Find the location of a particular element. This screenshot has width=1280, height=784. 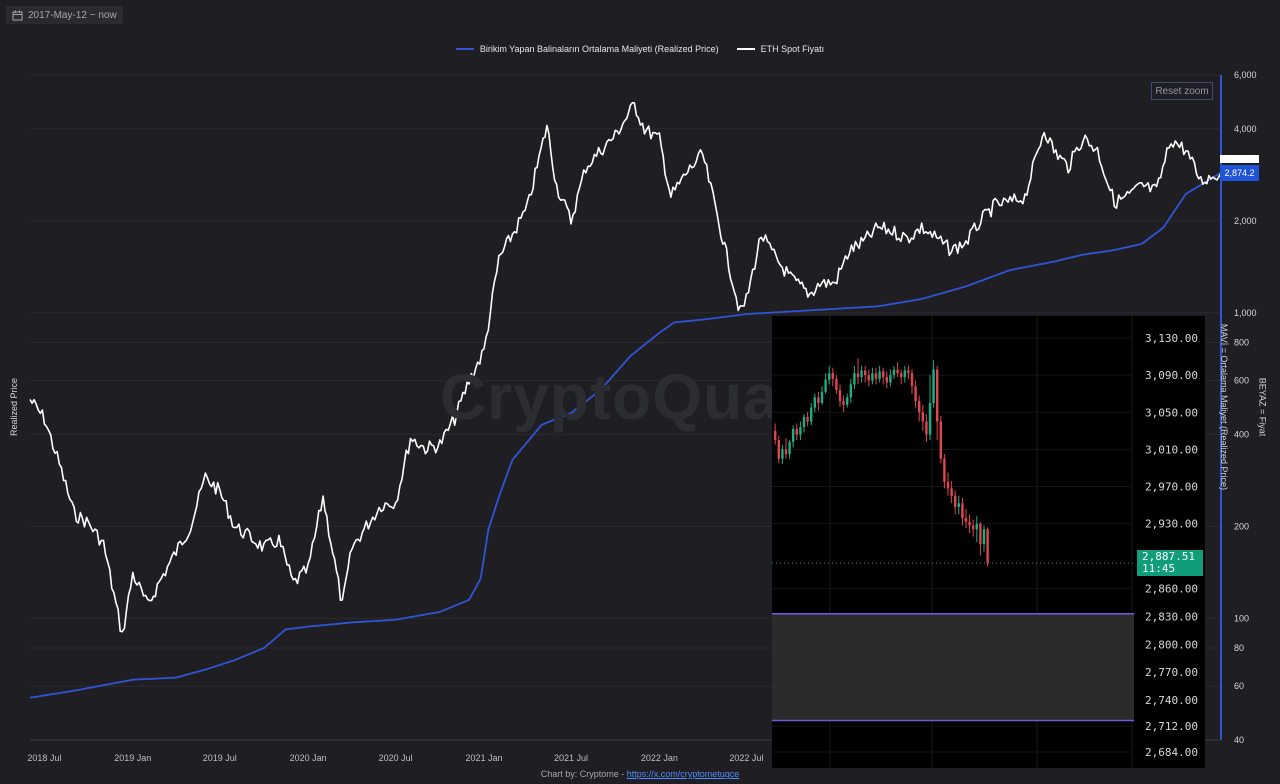

candle-countdown: 11:45 is located at coordinates (1159, 568).